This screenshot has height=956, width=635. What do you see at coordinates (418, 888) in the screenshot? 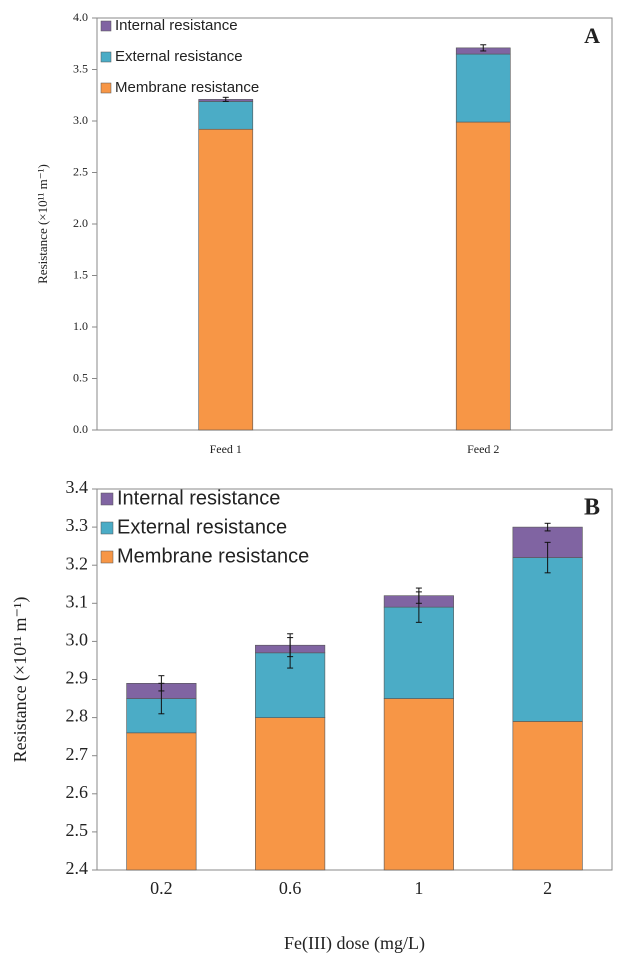
I see `x-tick-label: 1` at bounding box center [418, 888].